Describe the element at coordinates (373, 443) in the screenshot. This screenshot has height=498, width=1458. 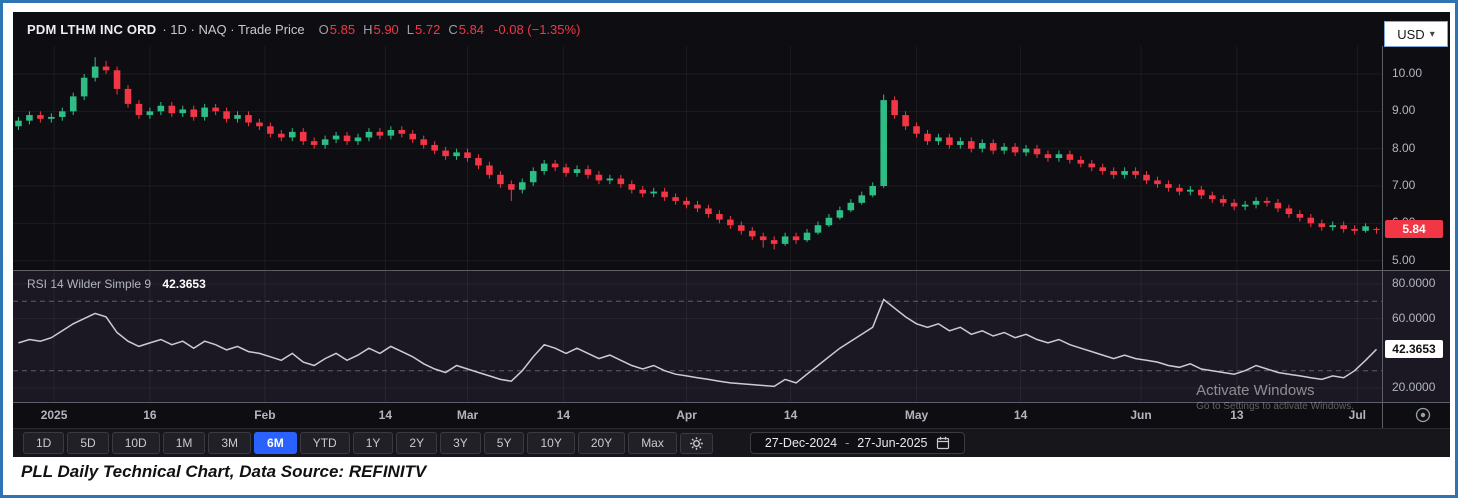
I see `range-button-1y: 1Y` at that location.